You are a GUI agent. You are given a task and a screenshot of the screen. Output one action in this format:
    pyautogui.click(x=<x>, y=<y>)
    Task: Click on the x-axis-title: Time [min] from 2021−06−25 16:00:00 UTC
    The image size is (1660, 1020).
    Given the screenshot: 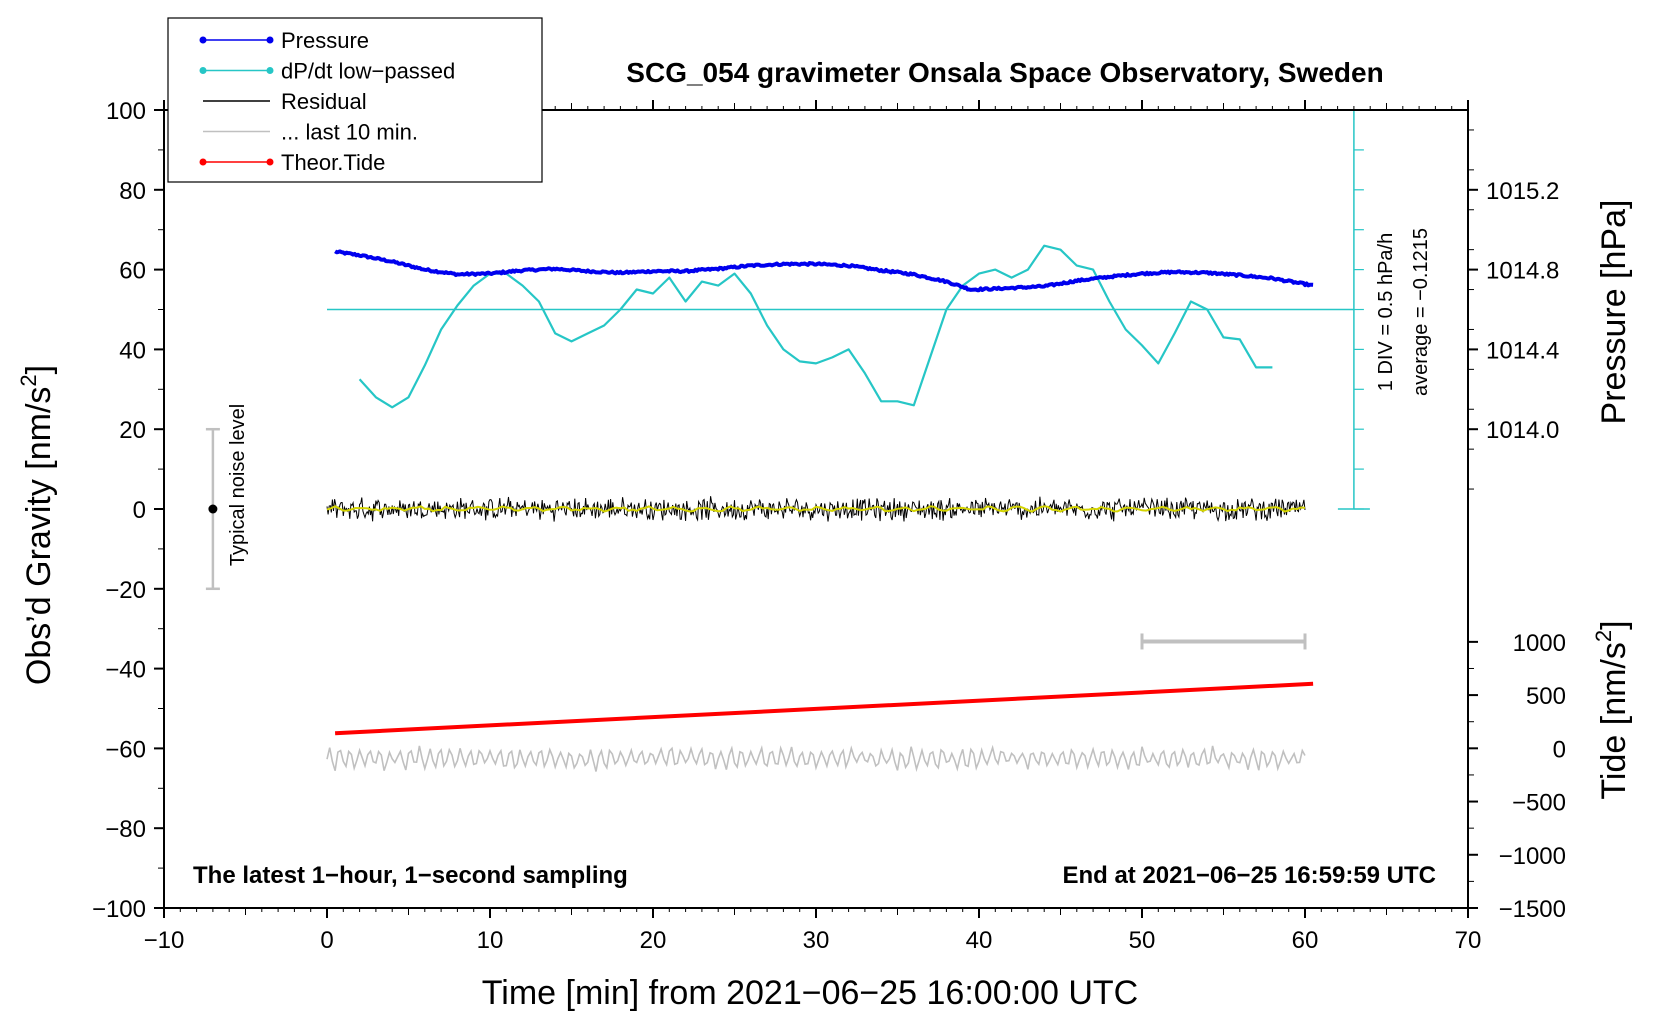 What is the action you would take?
    pyautogui.click(x=810, y=993)
    